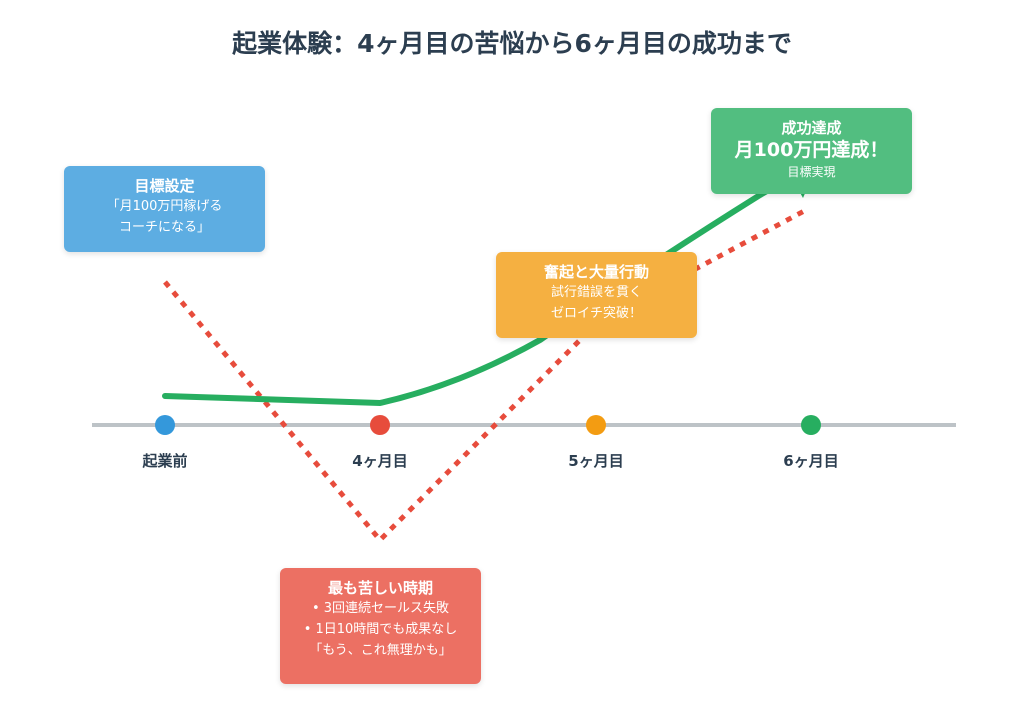 The width and height of the screenshot is (1024, 702). What do you see at coordinates (380, 608) in the screenshot?
I see `hardest-line: • 3回連続セールス失敗` at bounding box center [380, 608].